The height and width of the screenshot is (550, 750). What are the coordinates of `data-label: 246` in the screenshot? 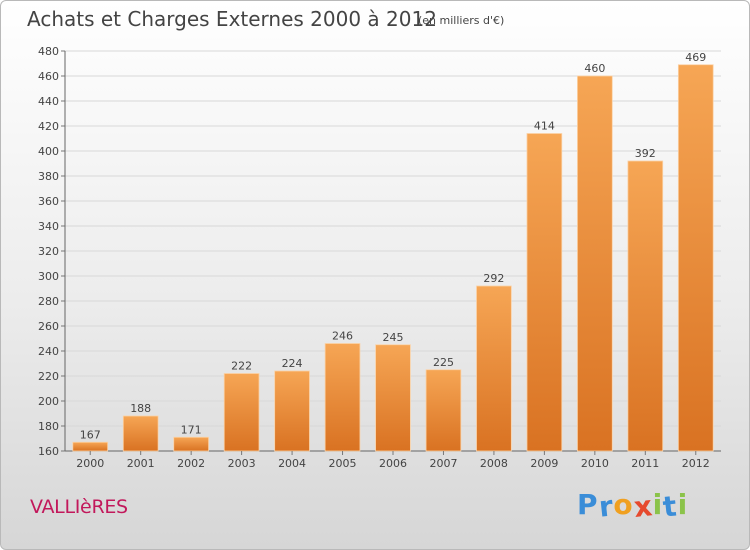 It's located at (342, 336).